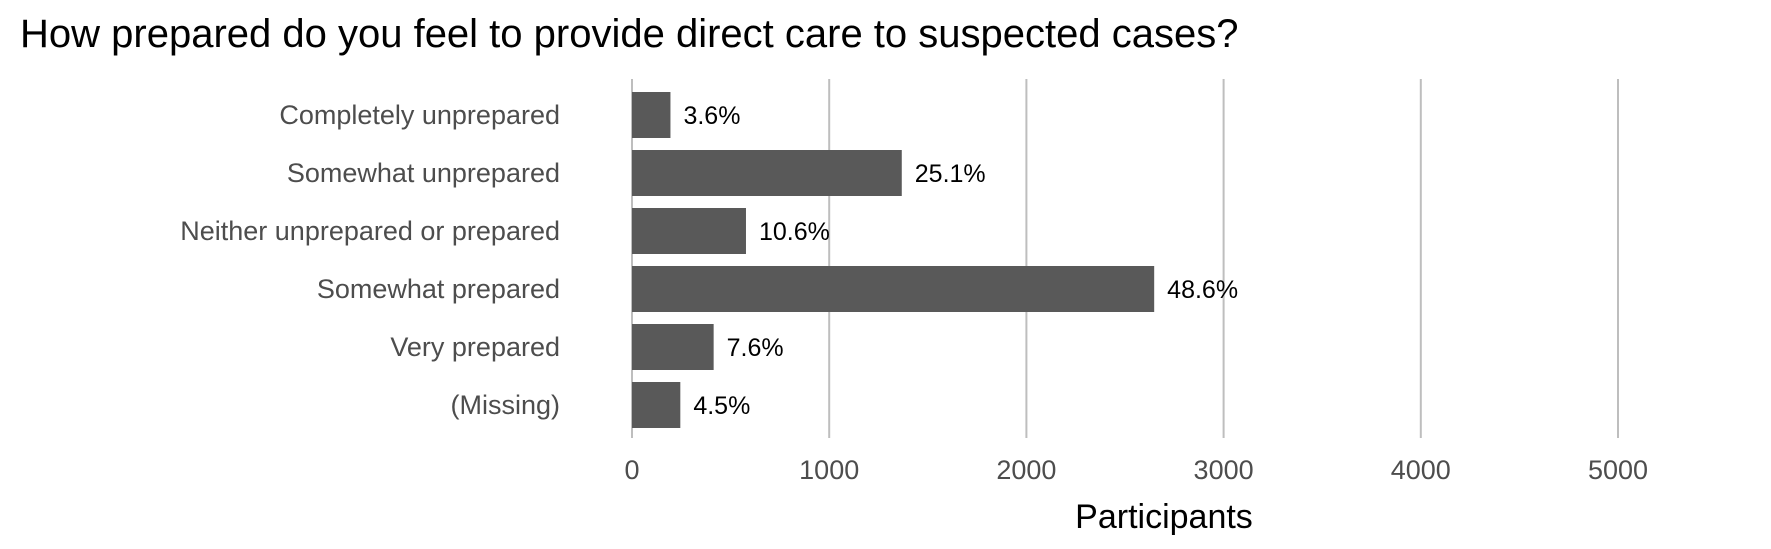 Image resolution: width=1771 pixels, height=549 pixels. What do you see at coordinates (950, 174) in the screenshot?
I see `data-label: 25.1%` at bounding box center [950, 174].